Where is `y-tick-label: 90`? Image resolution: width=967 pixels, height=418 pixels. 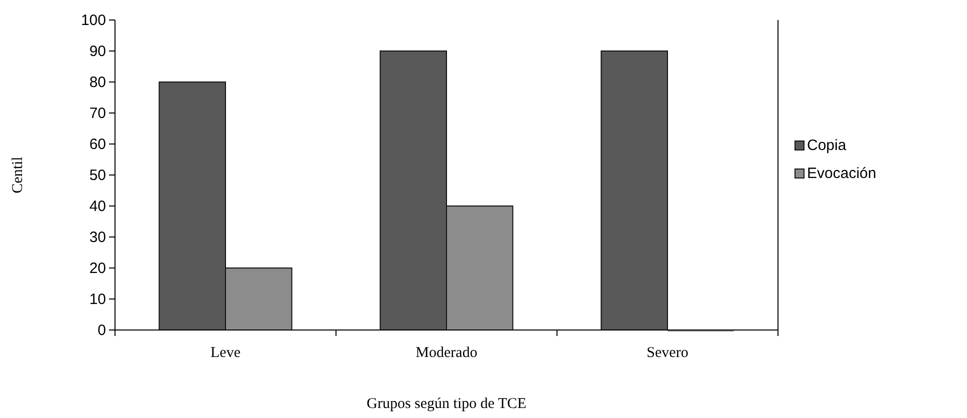 y-tick-label: 90 is located at coordinates (97, 51).